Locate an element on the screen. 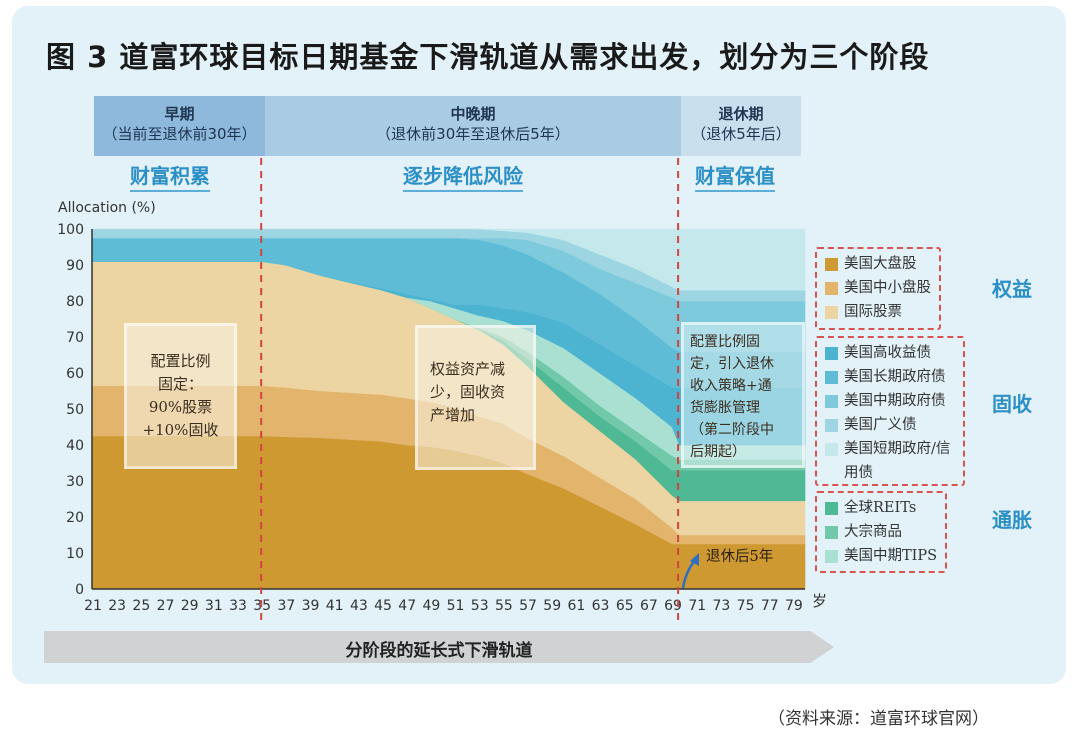 The height and width of the screenshot is (744, 1080). x-tick-label: 71 is located at coordinates (697, 606).